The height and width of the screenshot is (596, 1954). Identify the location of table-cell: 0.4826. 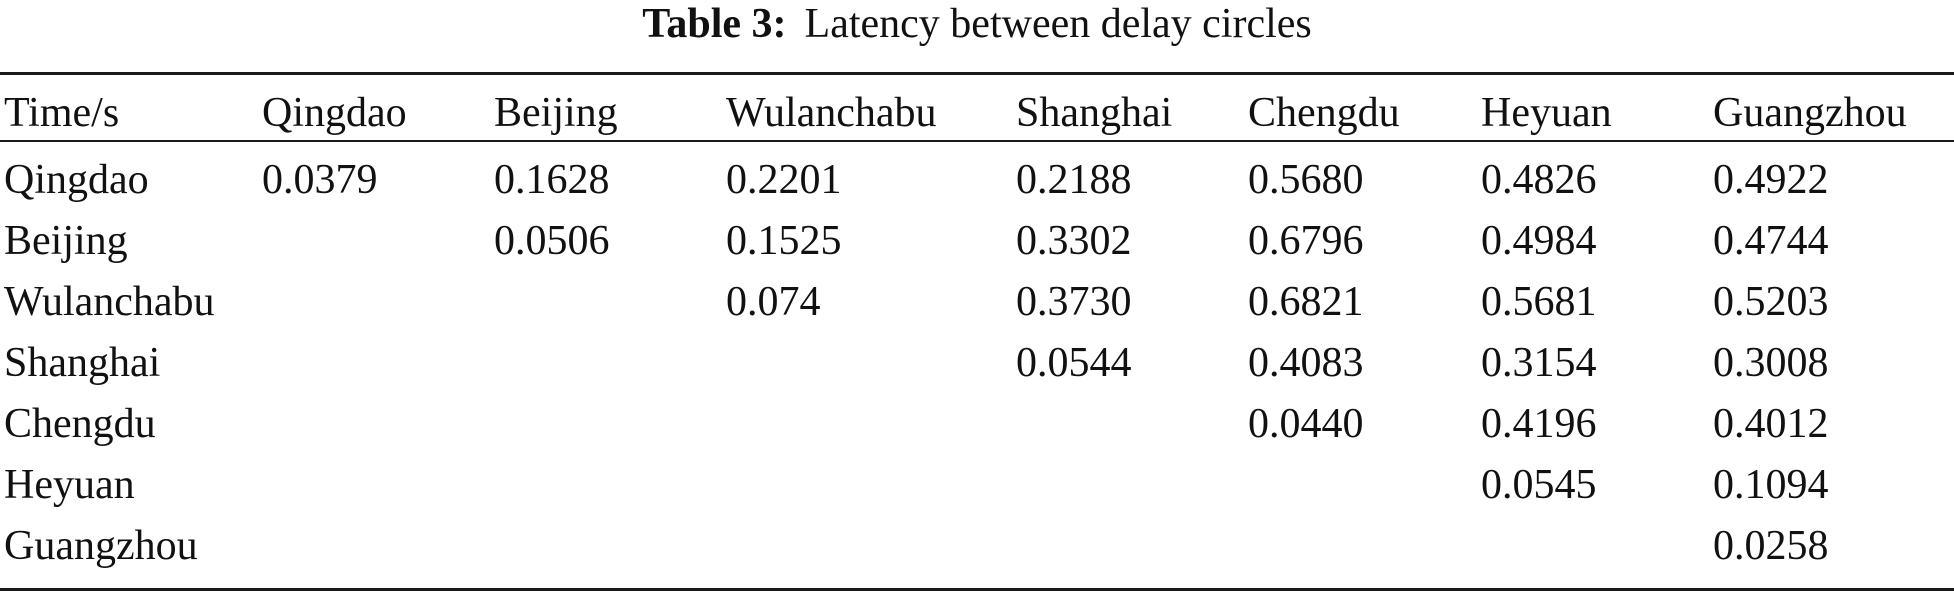
(1539, 180).